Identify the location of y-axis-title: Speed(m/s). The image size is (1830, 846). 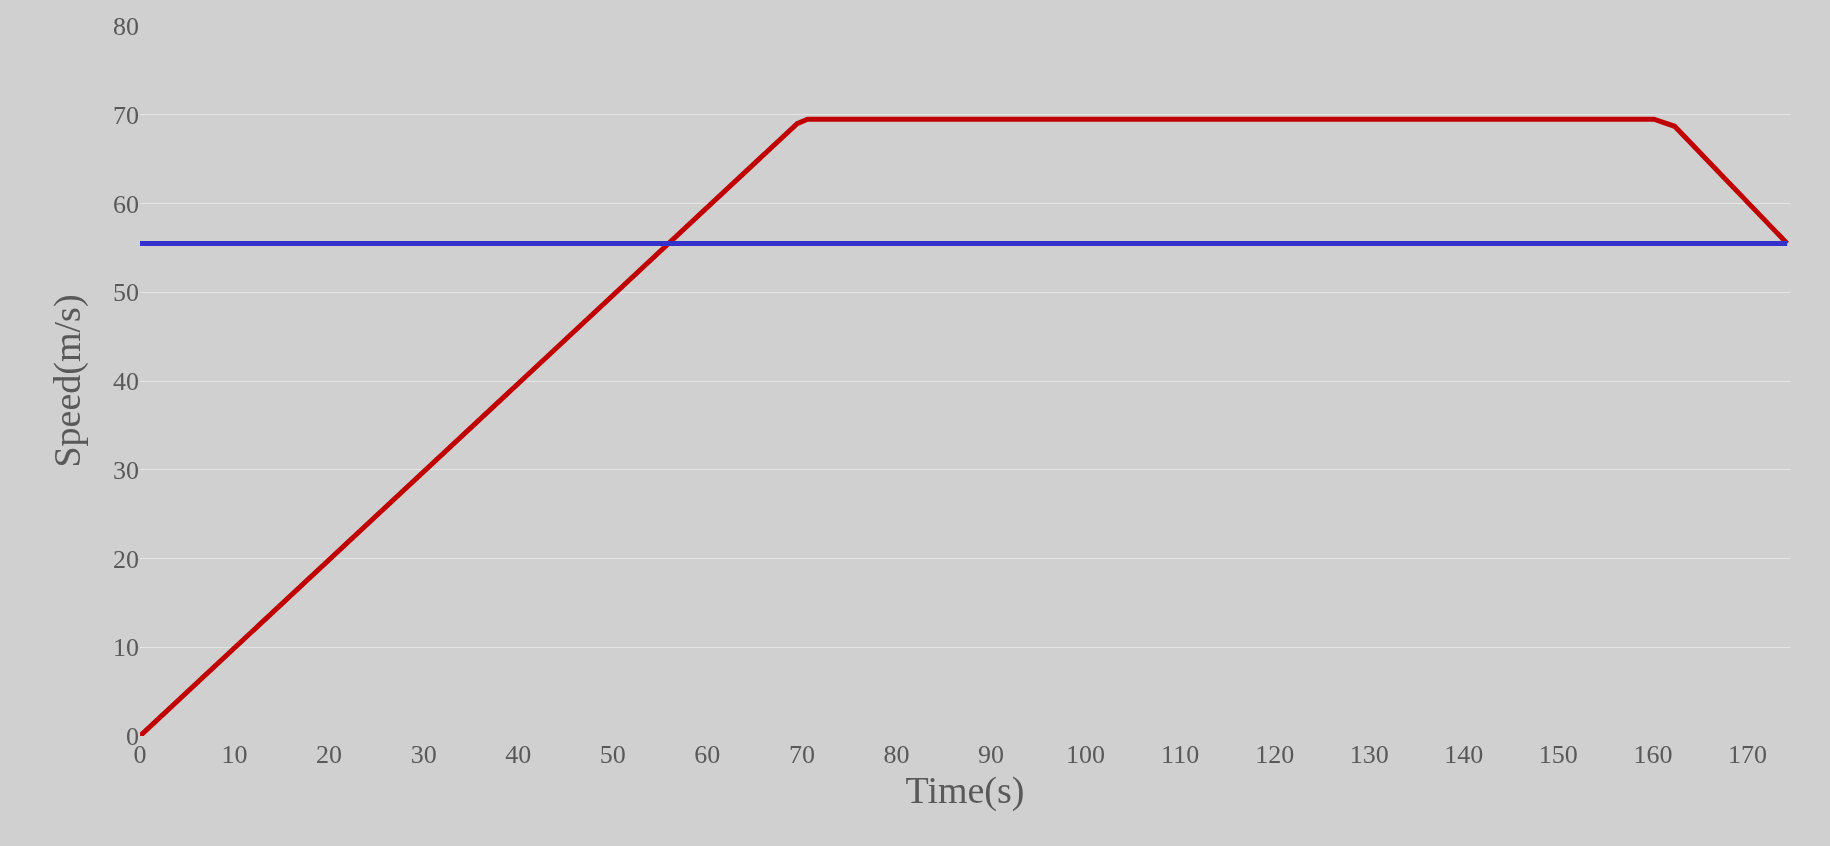
(68, 381).